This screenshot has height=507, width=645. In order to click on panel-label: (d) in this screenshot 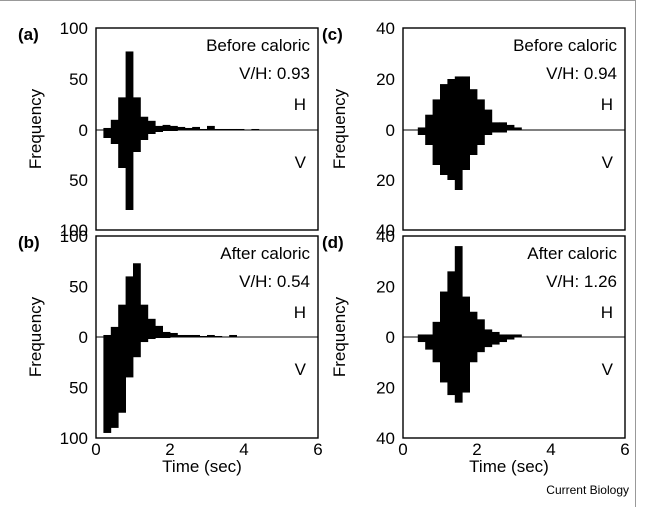, I will do `click(333, 242)`.